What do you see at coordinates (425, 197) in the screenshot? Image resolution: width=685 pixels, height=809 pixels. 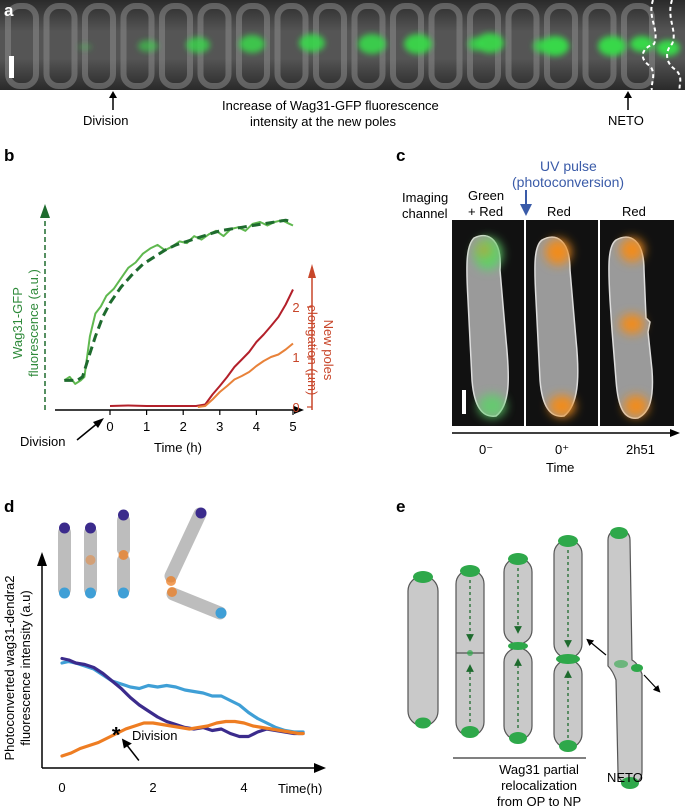 I see `imaging-label-line1: Imaging` at bounding box center [425, 197].